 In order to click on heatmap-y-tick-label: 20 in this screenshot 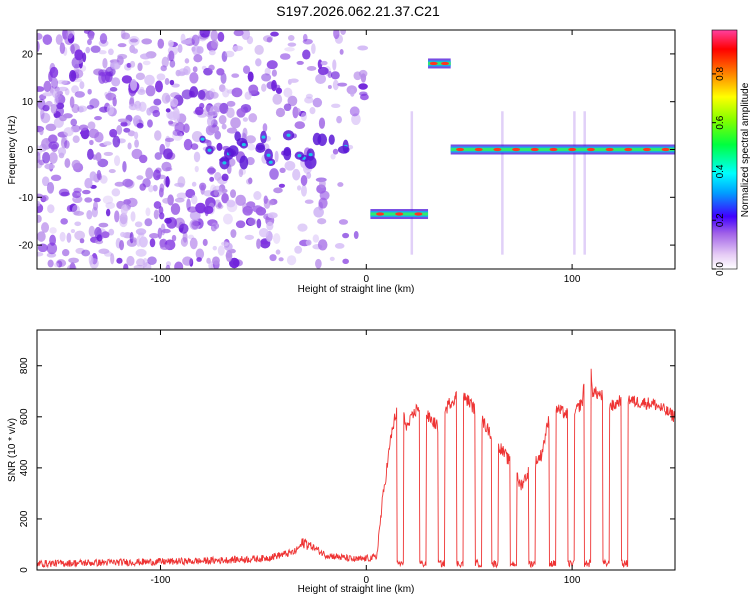, I will do `click(28, 54)`.